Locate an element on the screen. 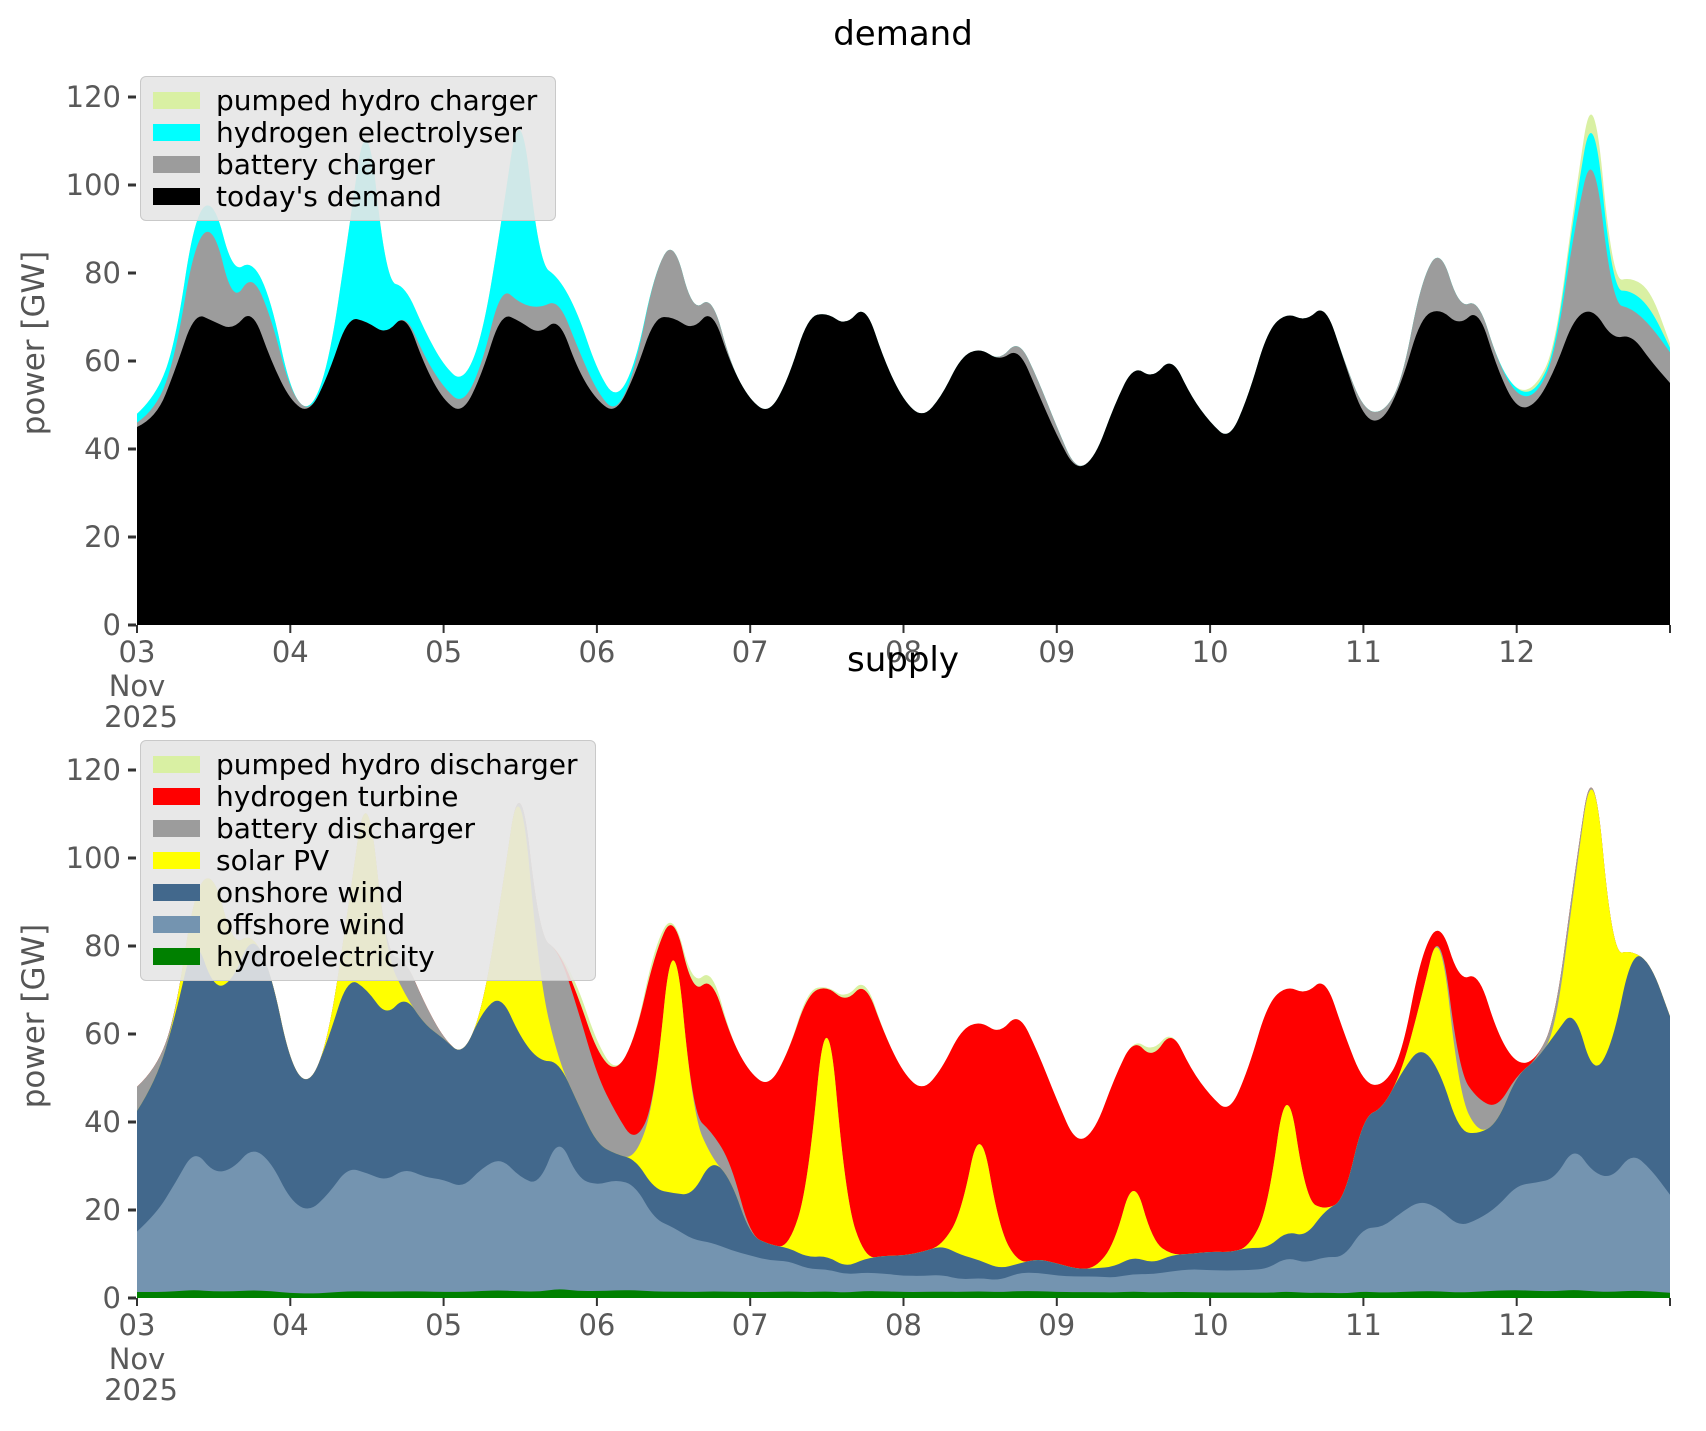  legend-item-hydroelectricity: hydroelectricity is located at coordinates (365, 956).